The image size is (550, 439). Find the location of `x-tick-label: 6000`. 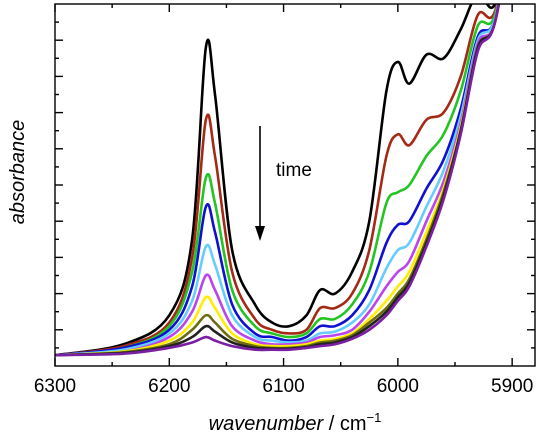

x-tick-label: 6000 is located at coordinates (398, 386).